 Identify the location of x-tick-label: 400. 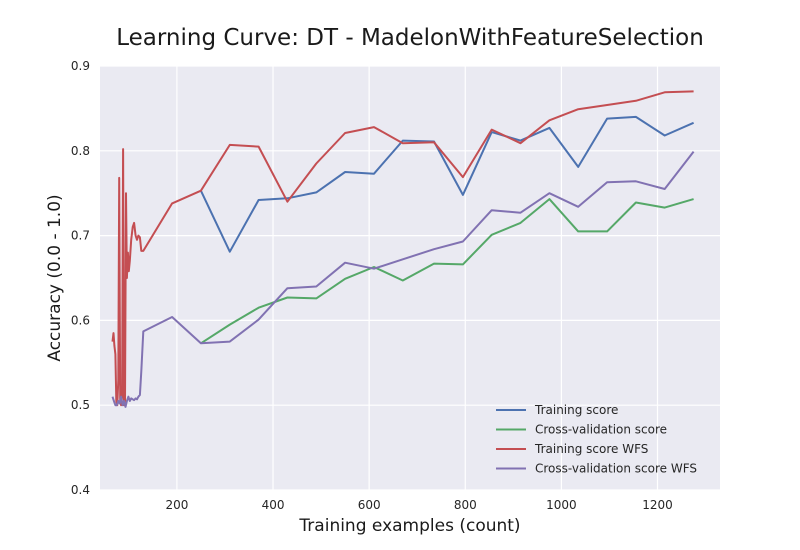
(273, 505).